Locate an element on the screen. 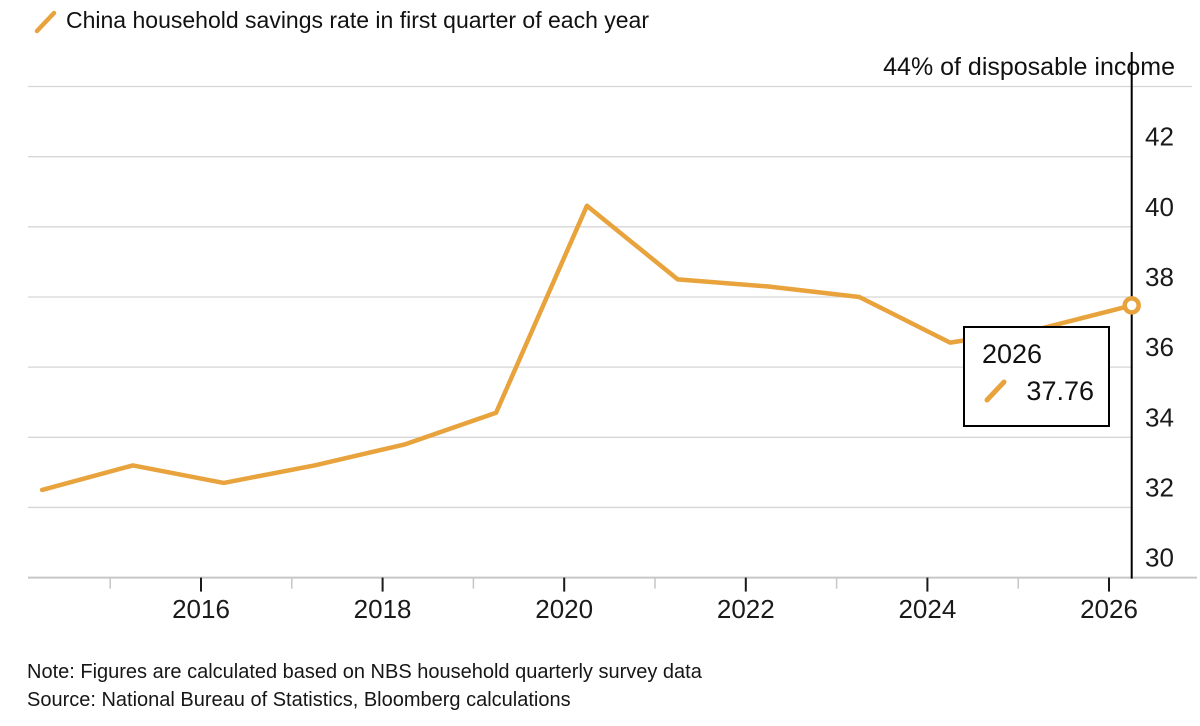 The height and width of the screenshot is (726, 1200). y-tick-label: 32 is located at coordinates (1159, 487).